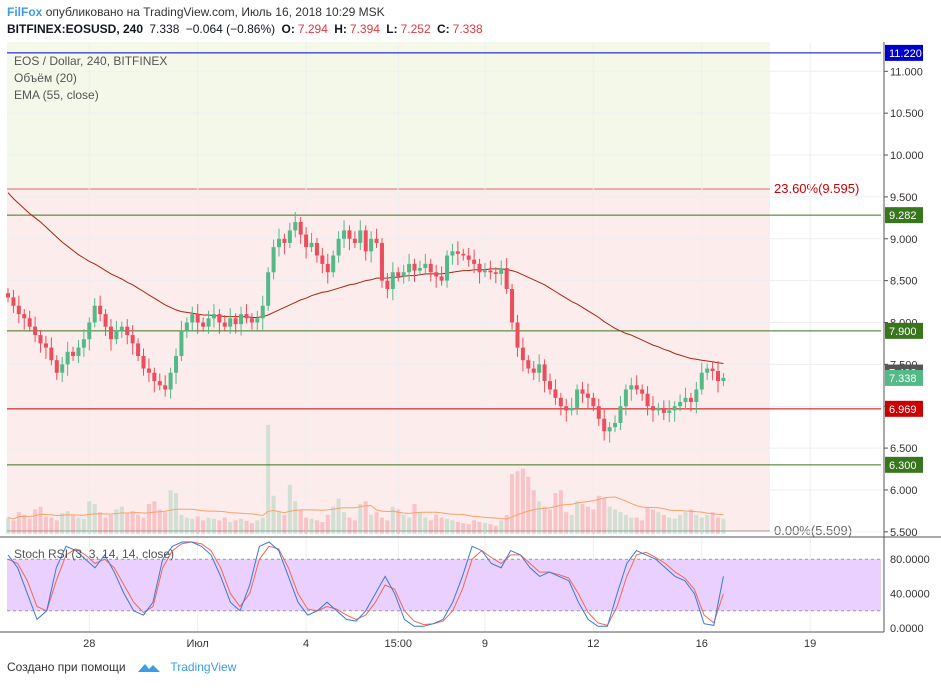 The height and width of the screenshot is (688, 941). Describe the element at coordinates (415, 29) in the screenshot. I see `low-value: 7.252` at that location.